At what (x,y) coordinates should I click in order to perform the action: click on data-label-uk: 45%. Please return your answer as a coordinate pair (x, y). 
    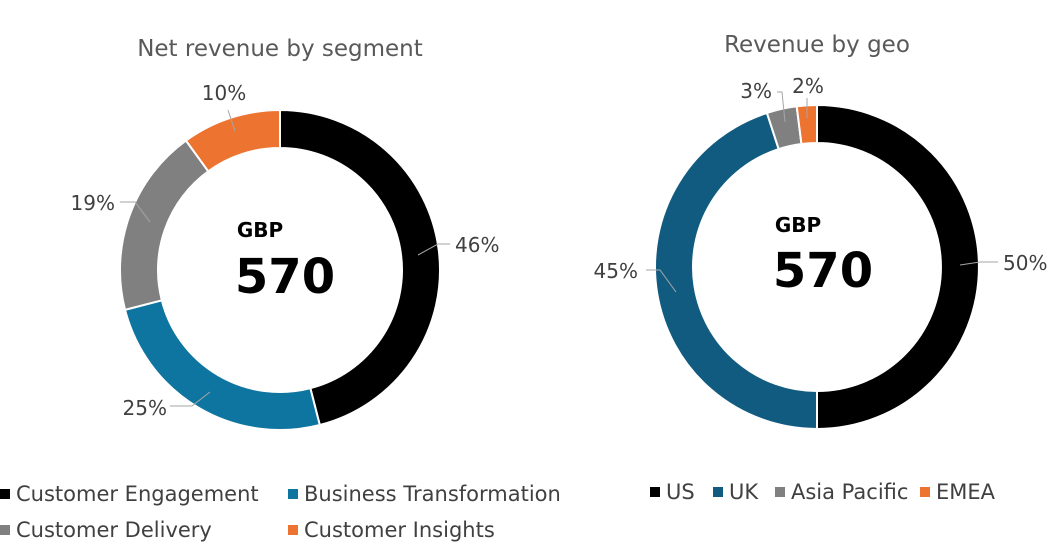
    Looking at the image, I should click on (616, 271).